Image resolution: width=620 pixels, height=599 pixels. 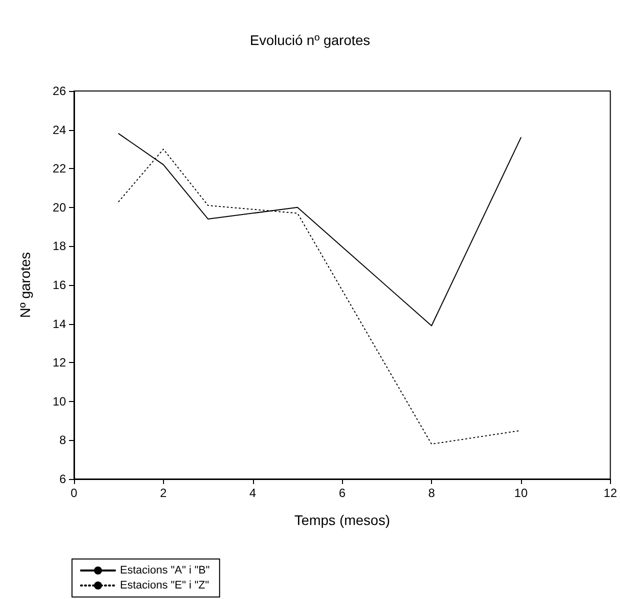 I want to click on x-tick-label: 0, so click(x=74, y=493).